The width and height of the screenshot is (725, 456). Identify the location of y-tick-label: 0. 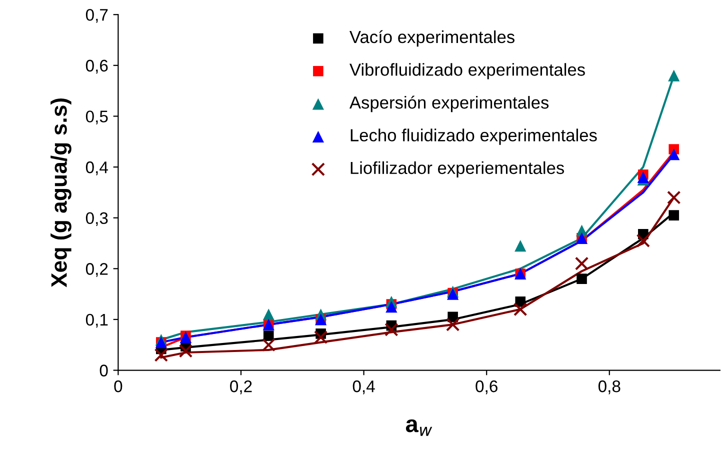
(104, 370).